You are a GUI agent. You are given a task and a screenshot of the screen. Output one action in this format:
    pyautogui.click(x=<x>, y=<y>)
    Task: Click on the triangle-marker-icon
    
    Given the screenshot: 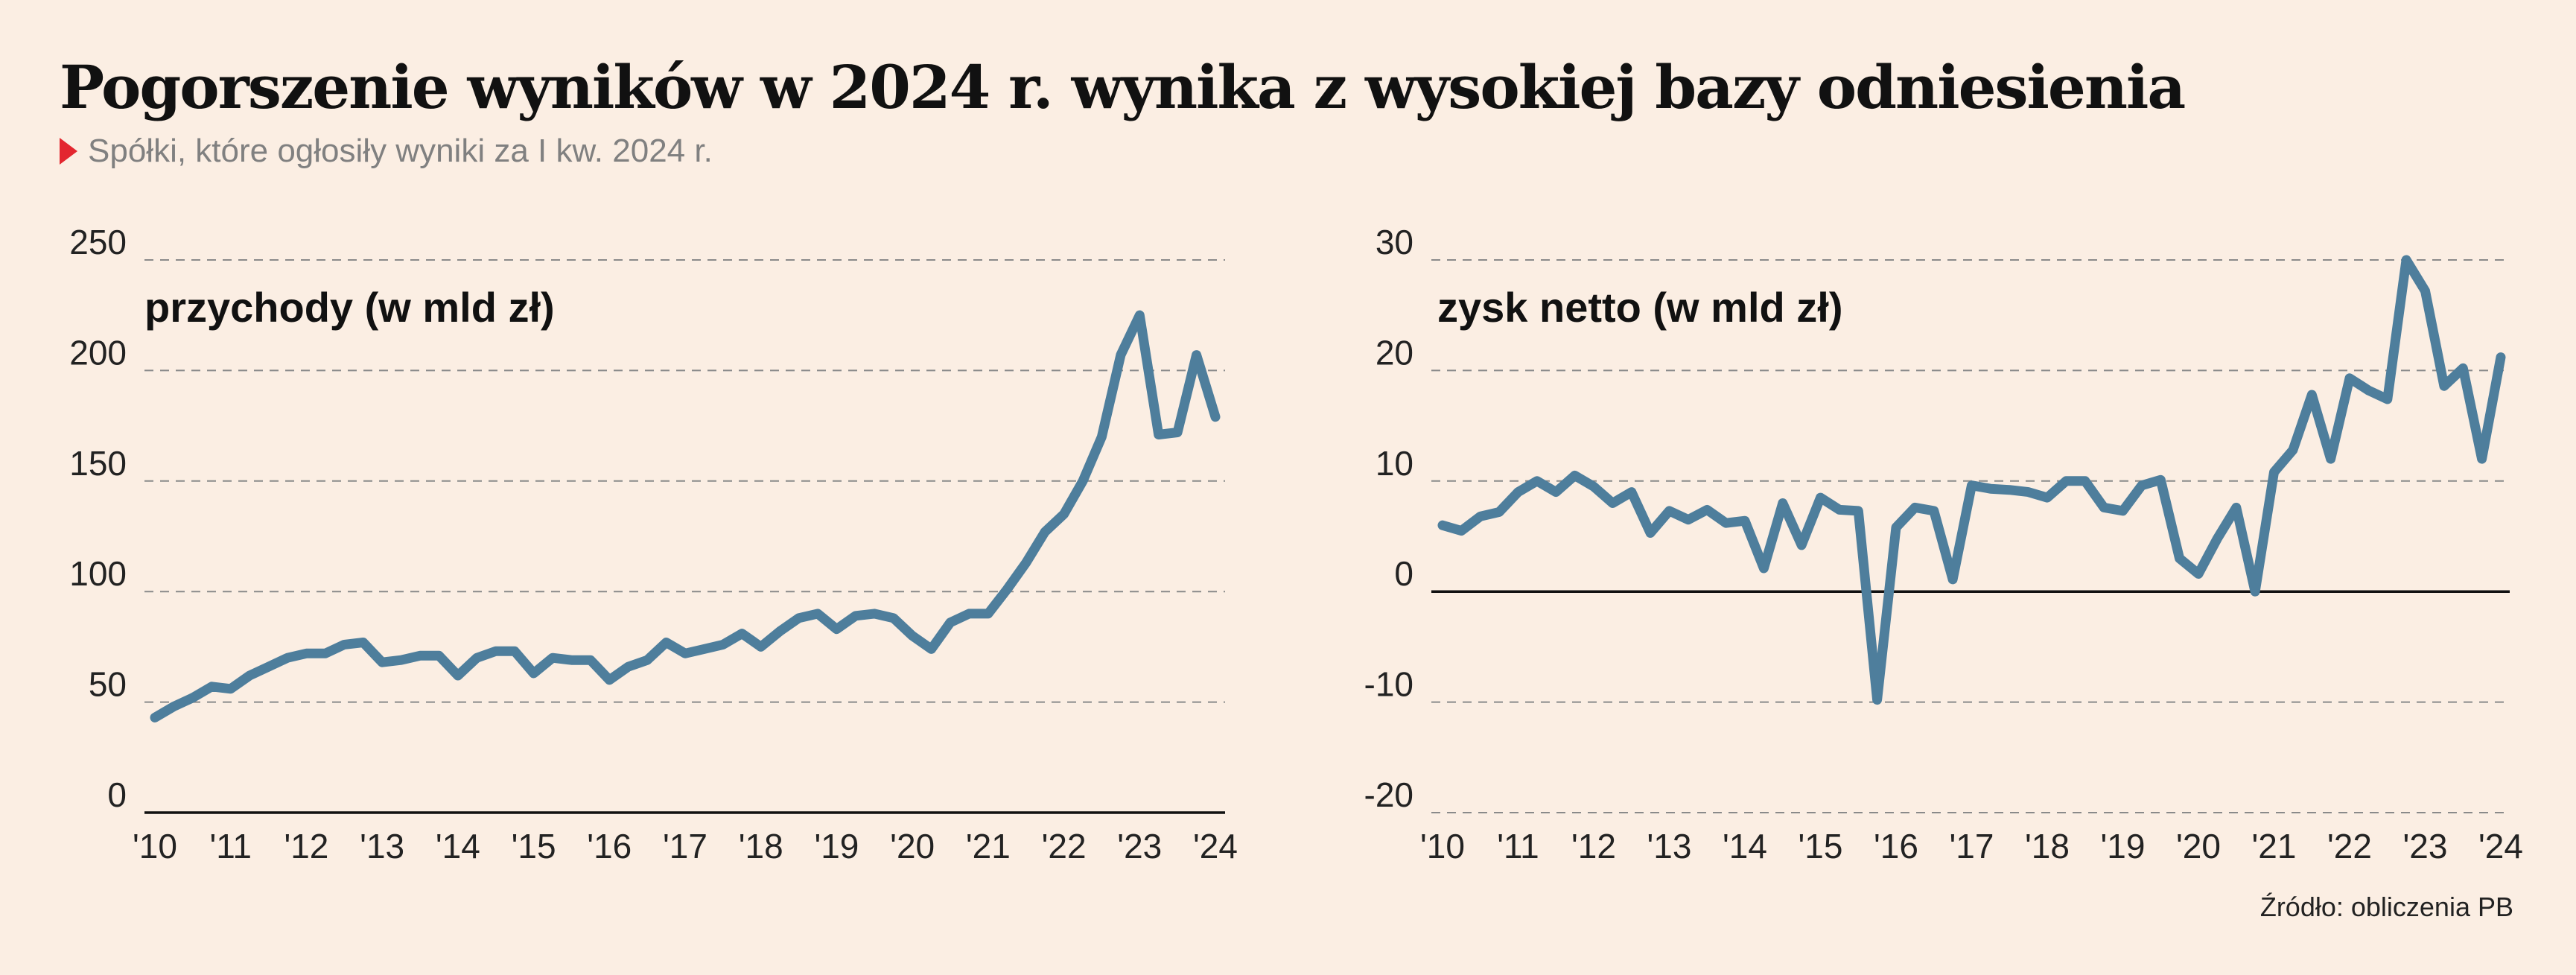 What is the action you would take?
    pyautogui.click(x=68, y=151)
    